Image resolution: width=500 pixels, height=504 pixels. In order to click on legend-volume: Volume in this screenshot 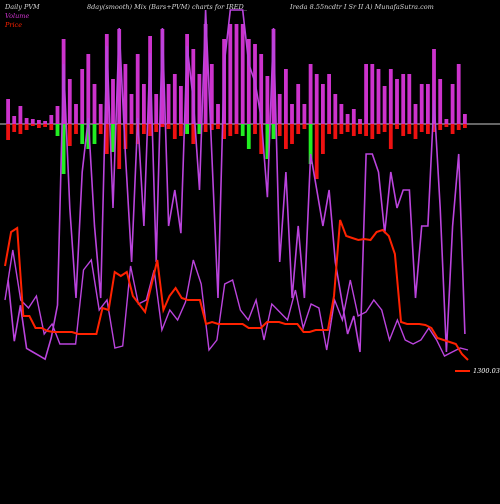, I will do `click(17, 16)`.